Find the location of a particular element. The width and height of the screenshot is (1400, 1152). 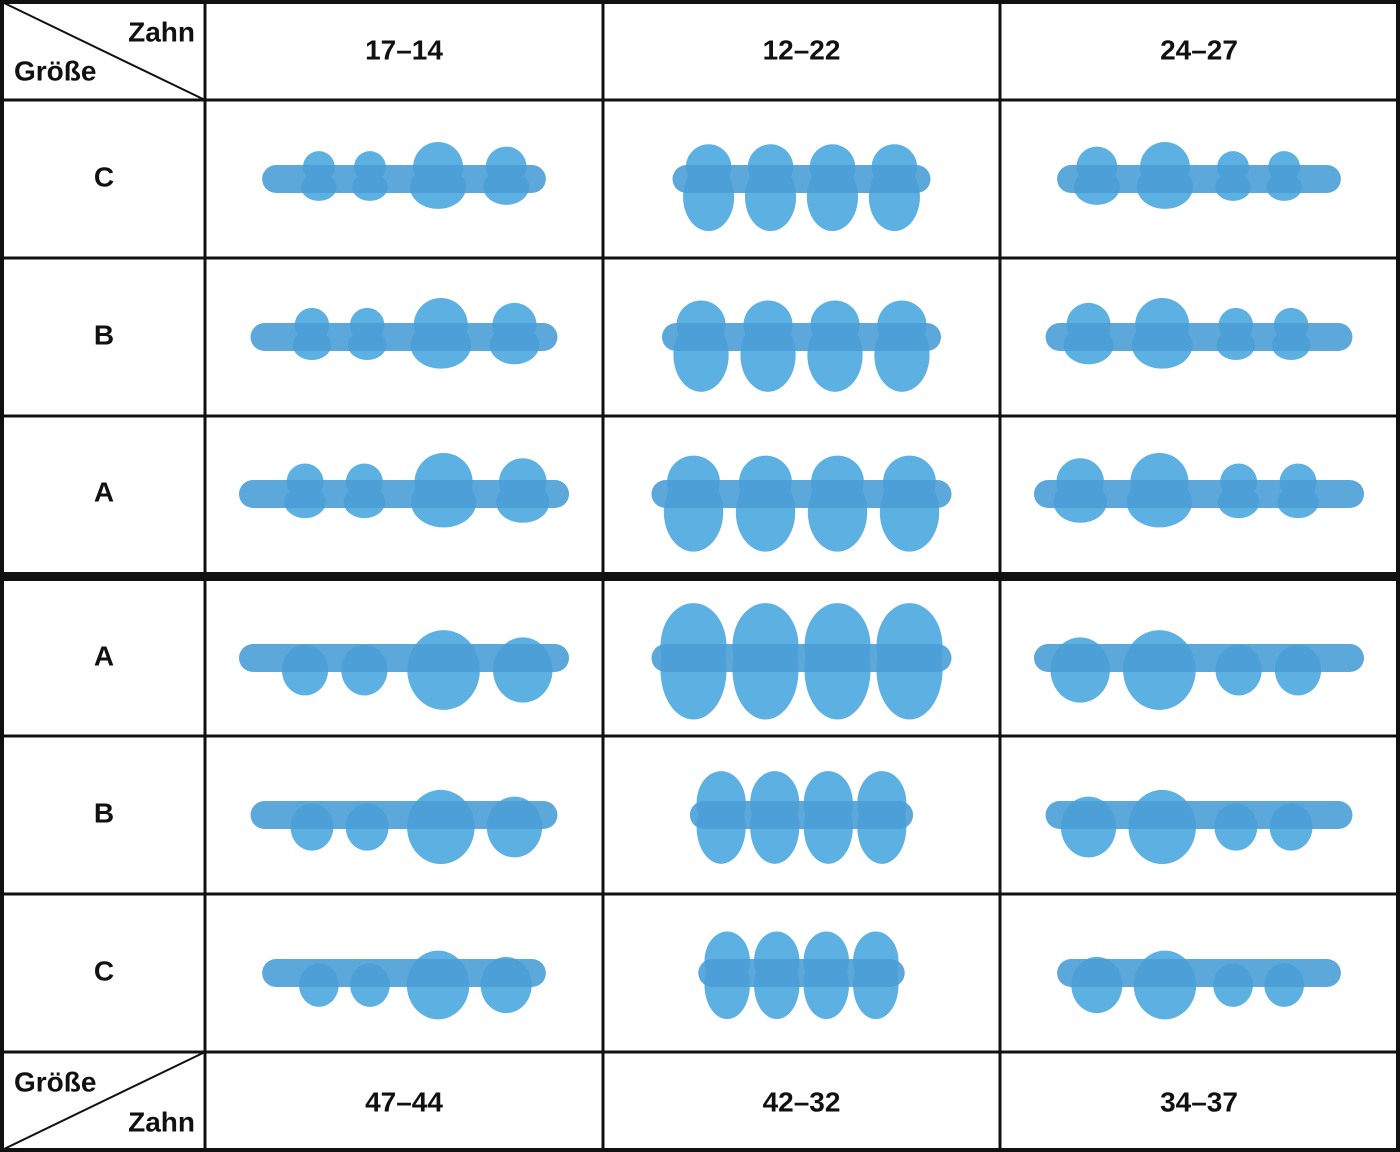

column-label: 42–32 is located at coordinates (802, 1101).